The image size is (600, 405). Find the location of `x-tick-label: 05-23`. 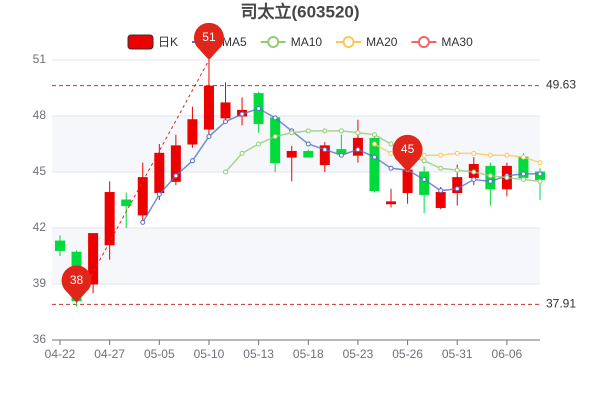

x-tick-label: 05-23 is located at coordinates (358, 354).